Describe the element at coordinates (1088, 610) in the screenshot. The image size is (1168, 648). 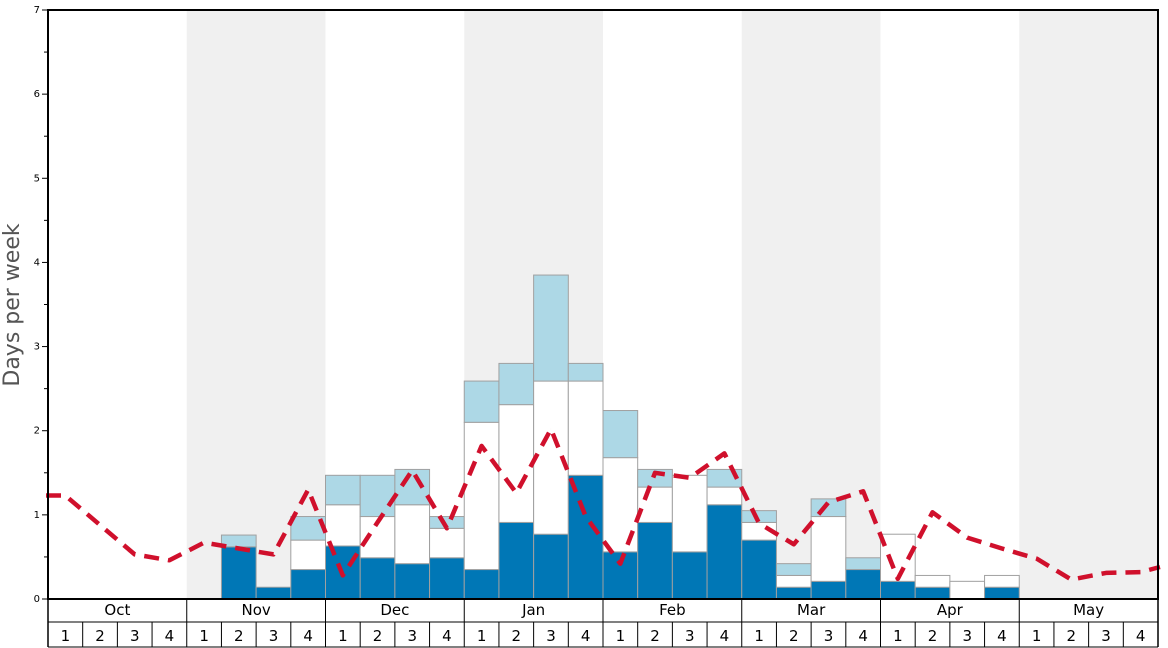
I see `month-label-may: May` at that location.